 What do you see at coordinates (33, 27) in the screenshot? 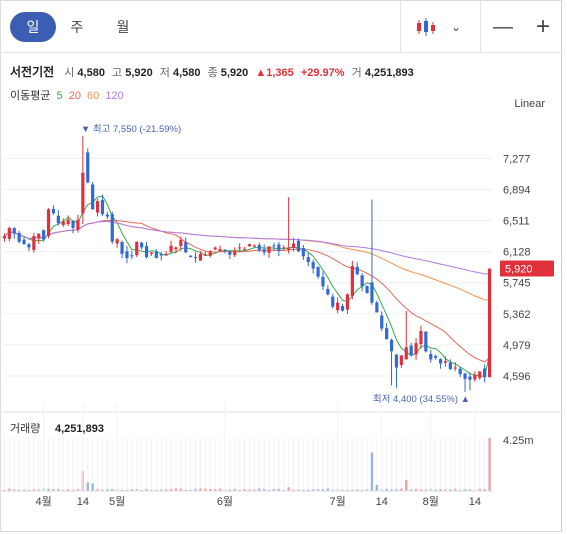
I see `tab-daily: 일` at bounding box center [33, 27].